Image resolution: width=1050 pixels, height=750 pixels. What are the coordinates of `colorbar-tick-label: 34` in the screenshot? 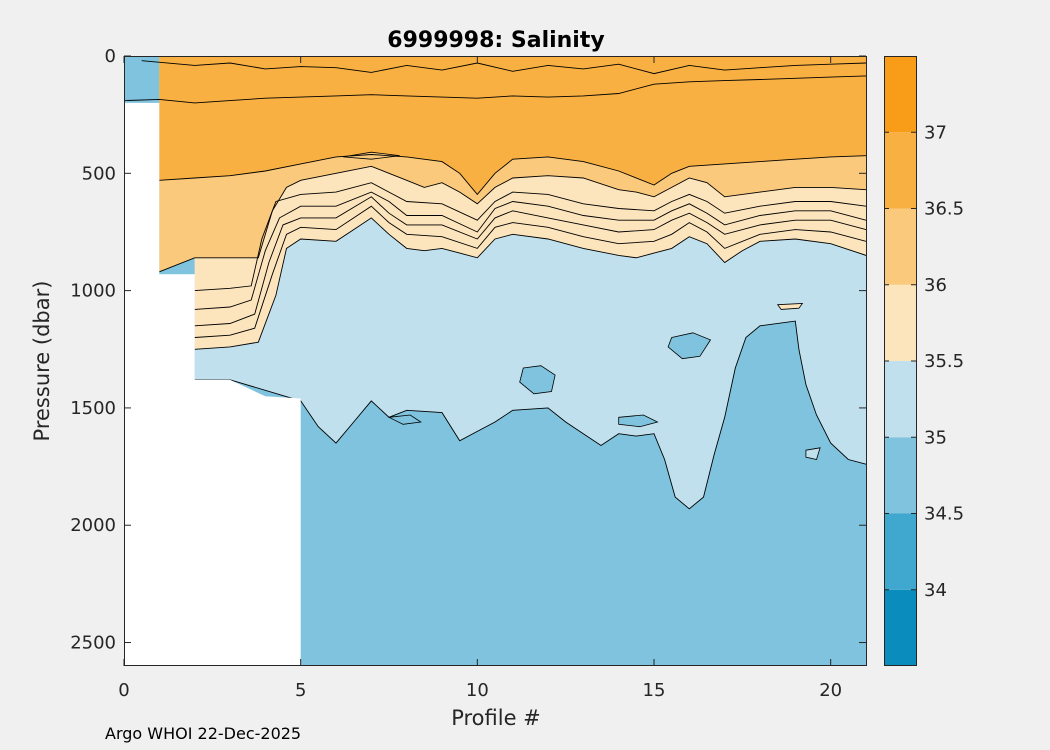 It's located at (935, 590).